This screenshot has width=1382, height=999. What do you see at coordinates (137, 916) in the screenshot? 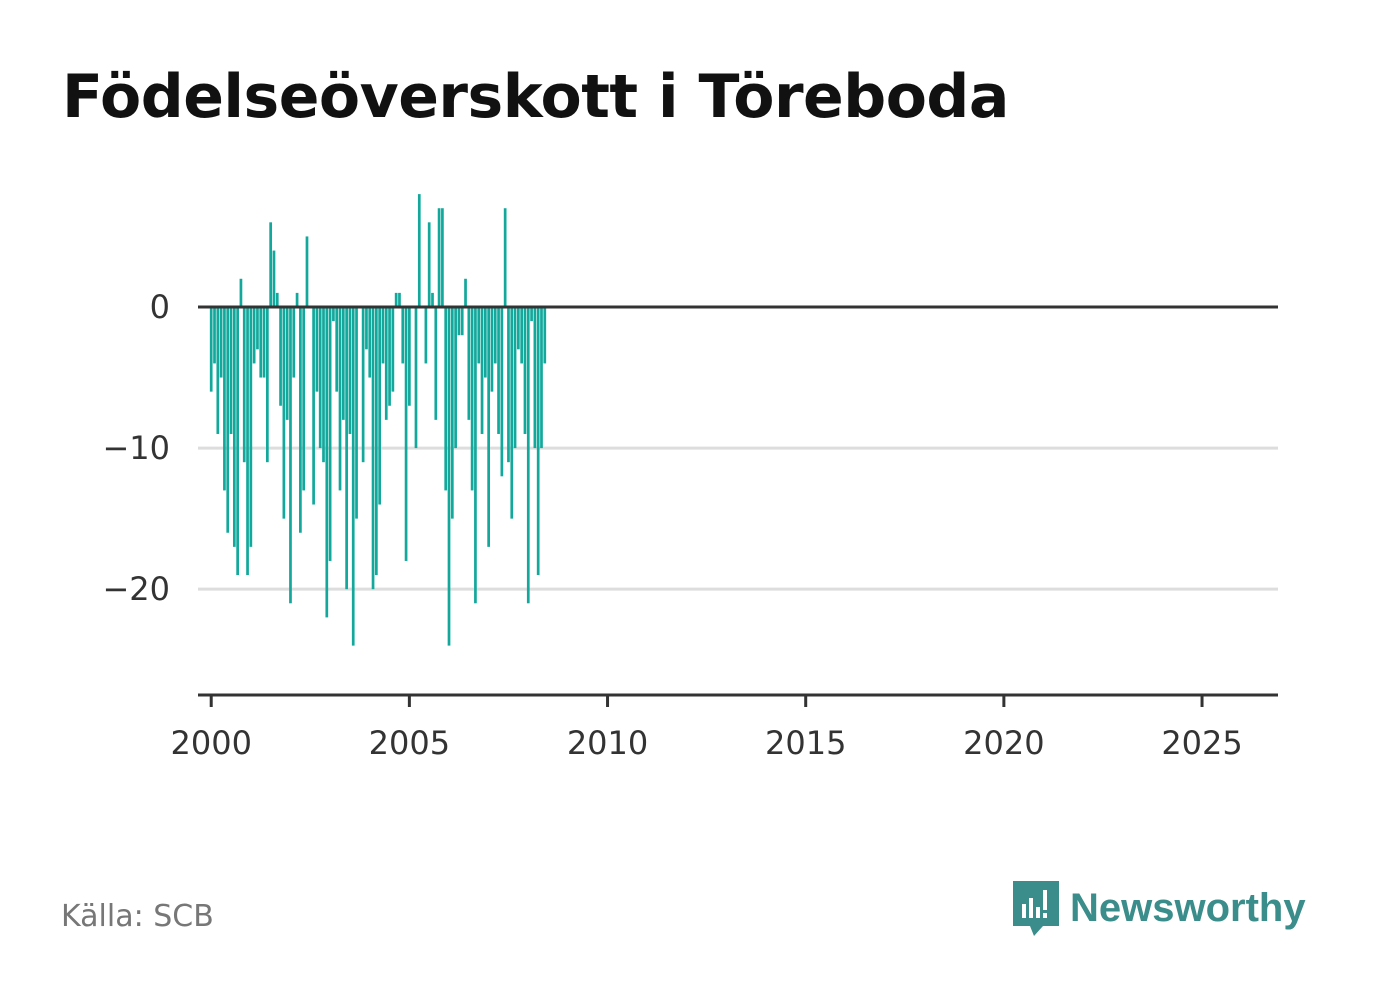
I see `source-note: Källa: SCB` at bounding box center [137, 916].